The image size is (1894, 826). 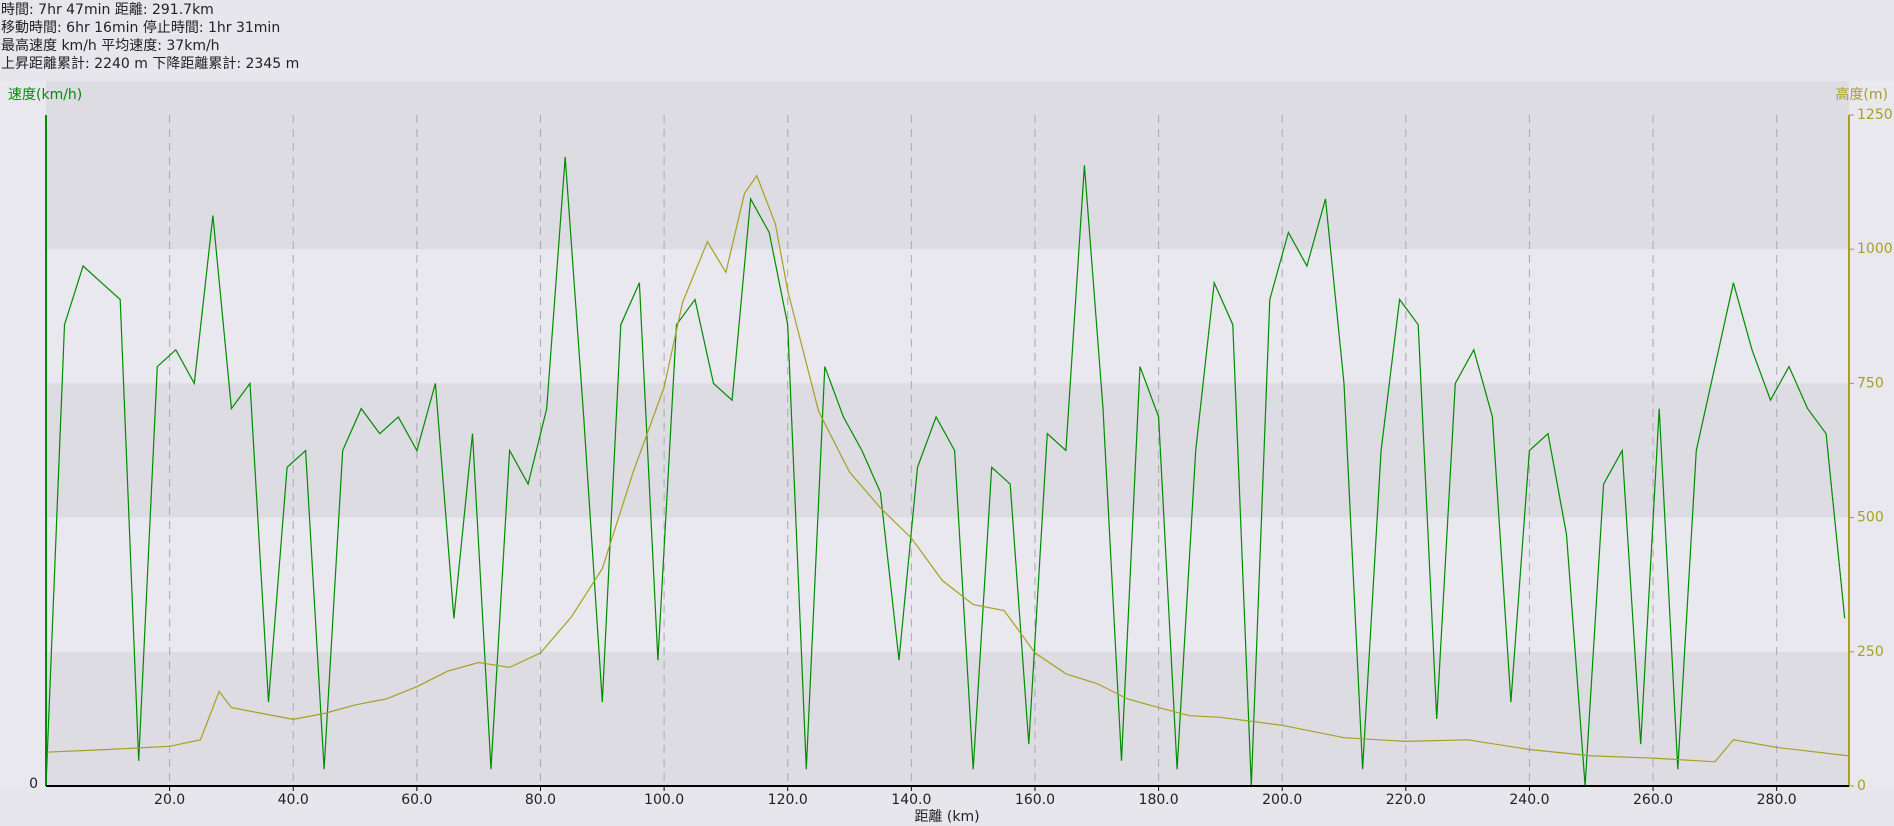 What do you see at coordinates (150, 63) in the screenshot?
I see `header-line: 上昇距離累計: 2240 m 下降距離累計: 2345 m` at bounding box center [150, 63].